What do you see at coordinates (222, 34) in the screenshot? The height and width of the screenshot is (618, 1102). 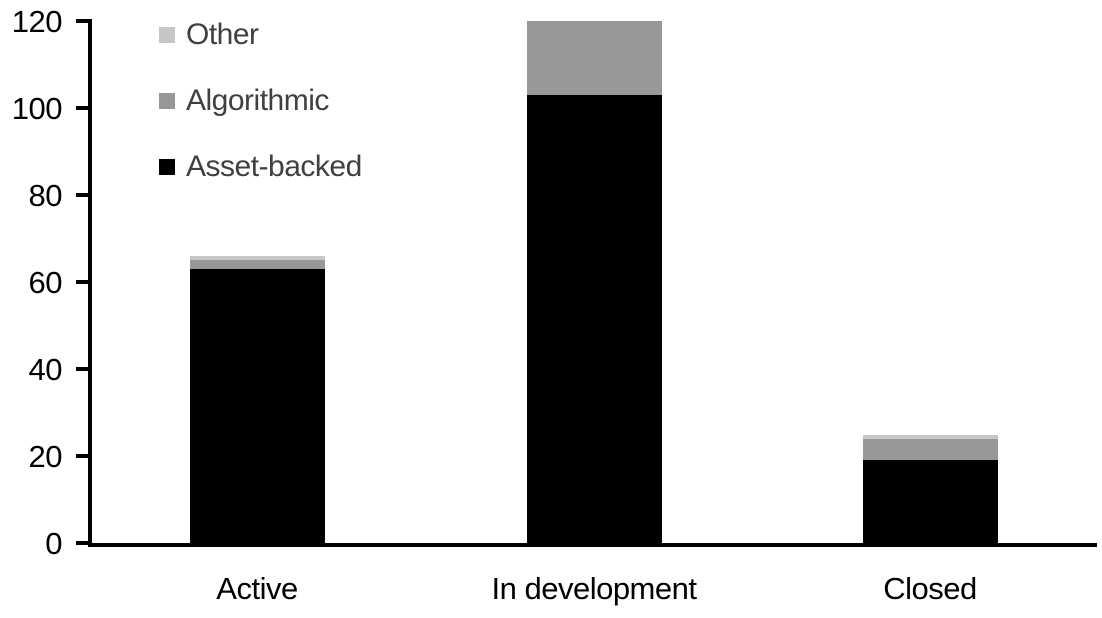 I see `legend-label: Other` at bounding box center [222, 34].